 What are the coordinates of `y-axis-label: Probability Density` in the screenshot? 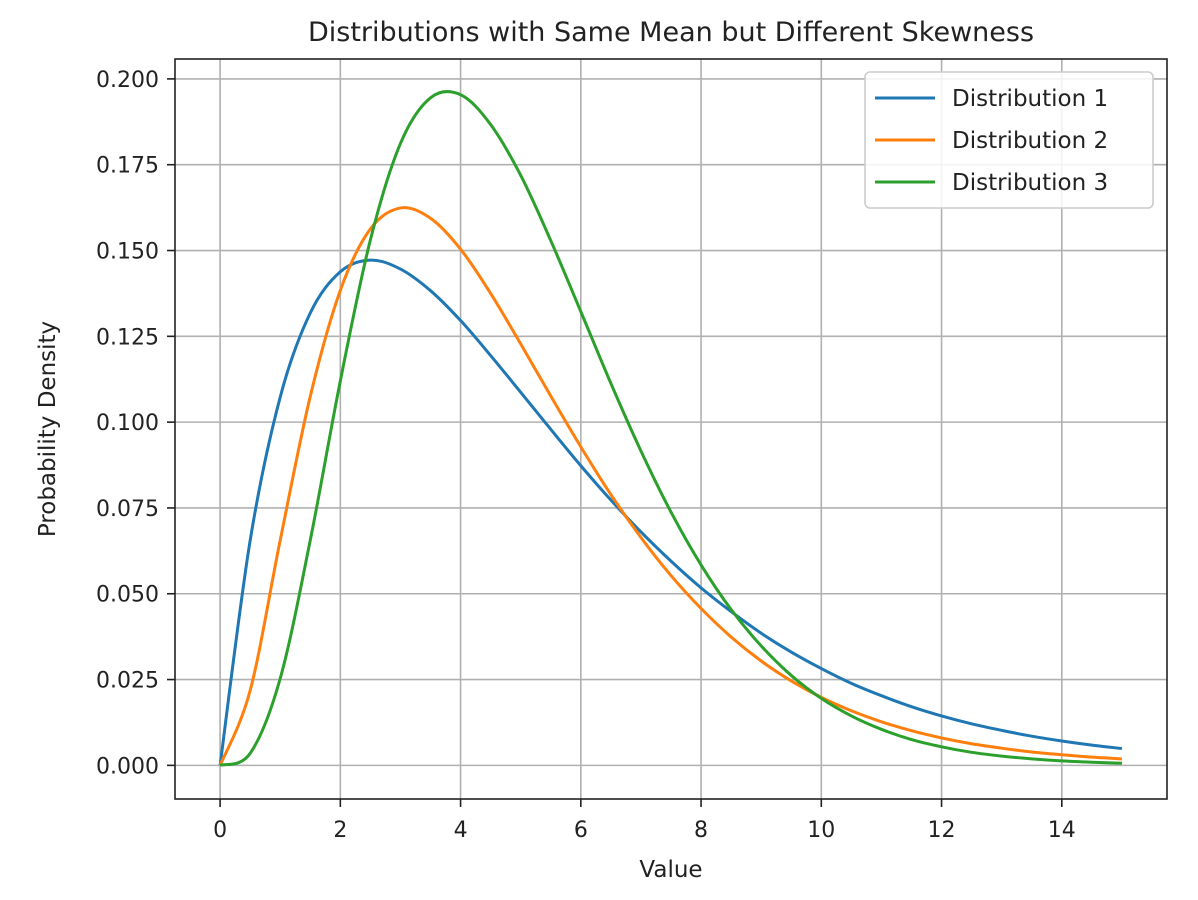 It's located at (48, 429).